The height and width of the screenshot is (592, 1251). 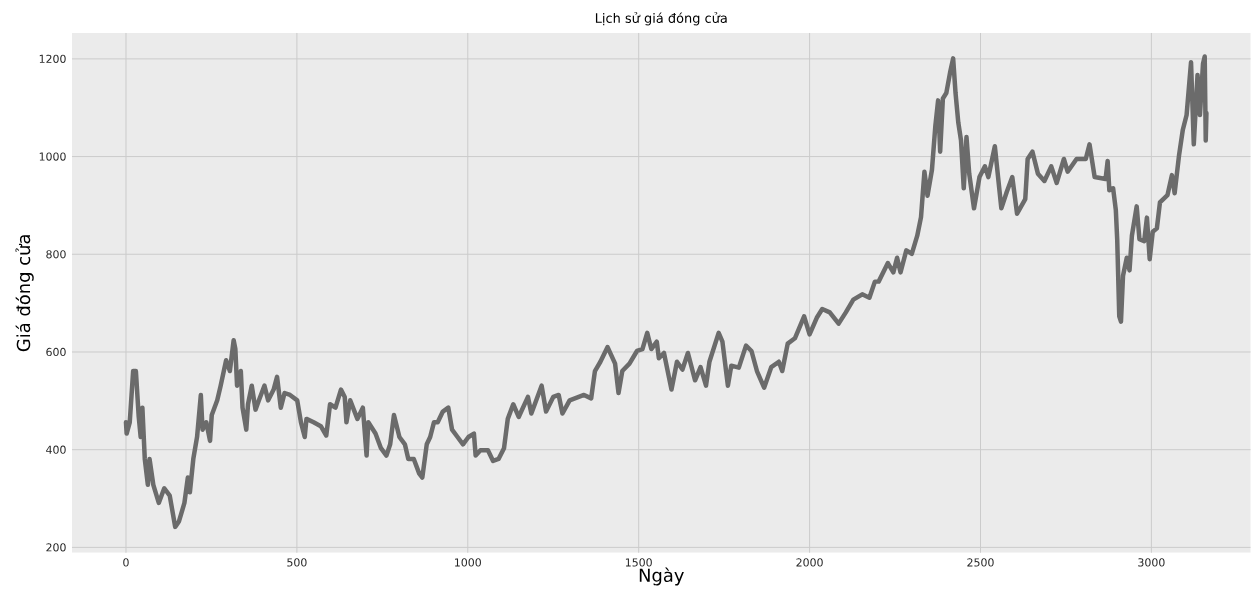 I want to click on y-tick-label: 1000, so click(x=52, y=156).